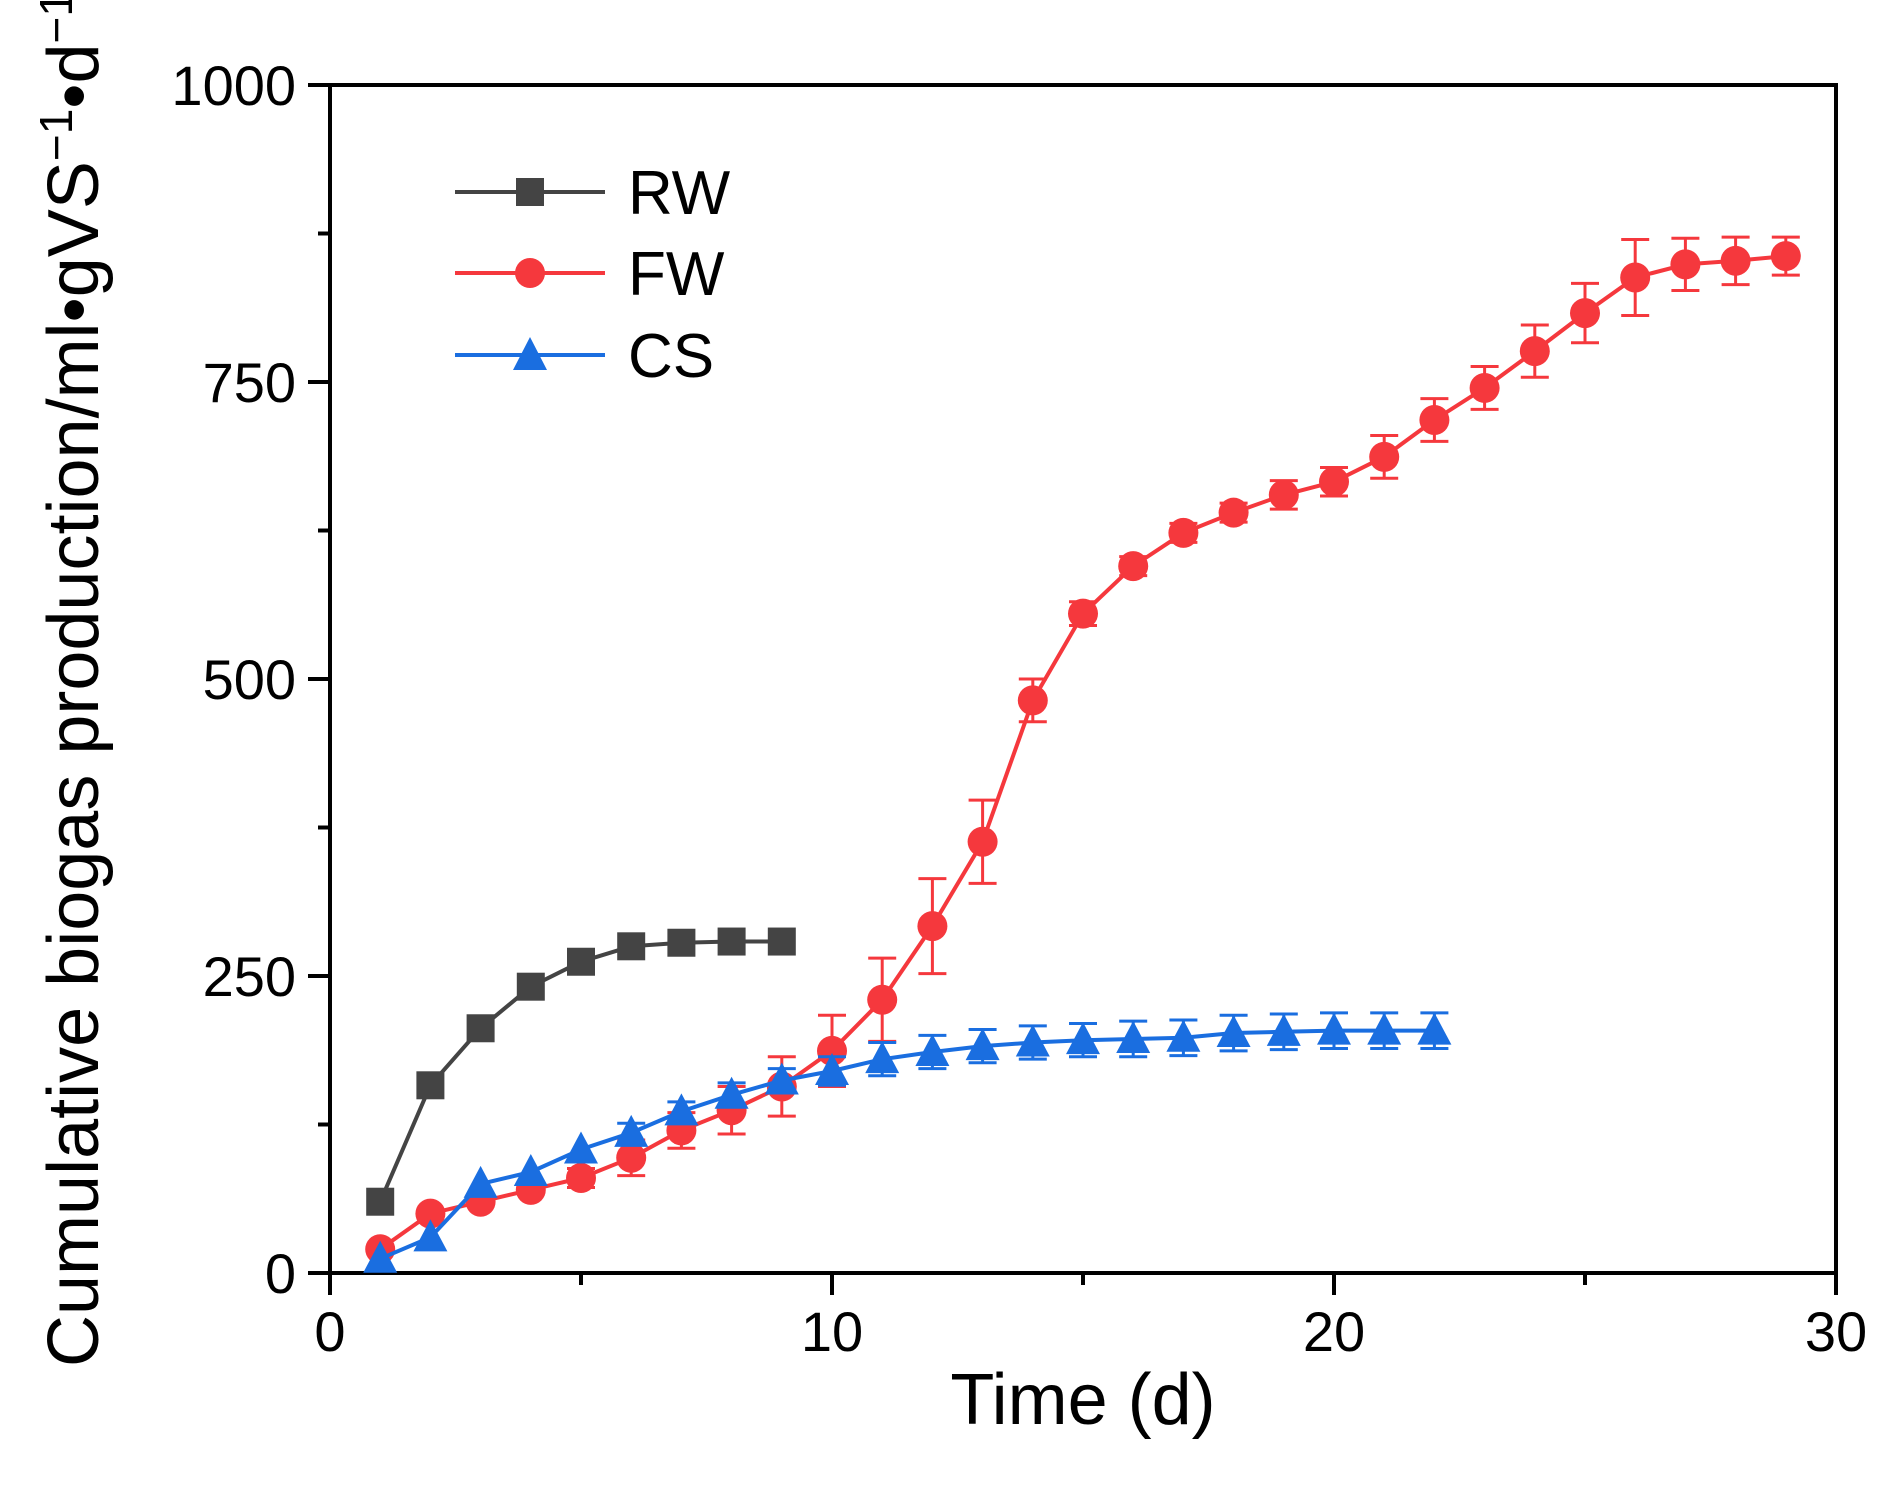 The width and height of the screenshot is (1888, 1486). Describe the element at coordinates (581, 1071) in the screenshot. I see `series-rw` at that location.